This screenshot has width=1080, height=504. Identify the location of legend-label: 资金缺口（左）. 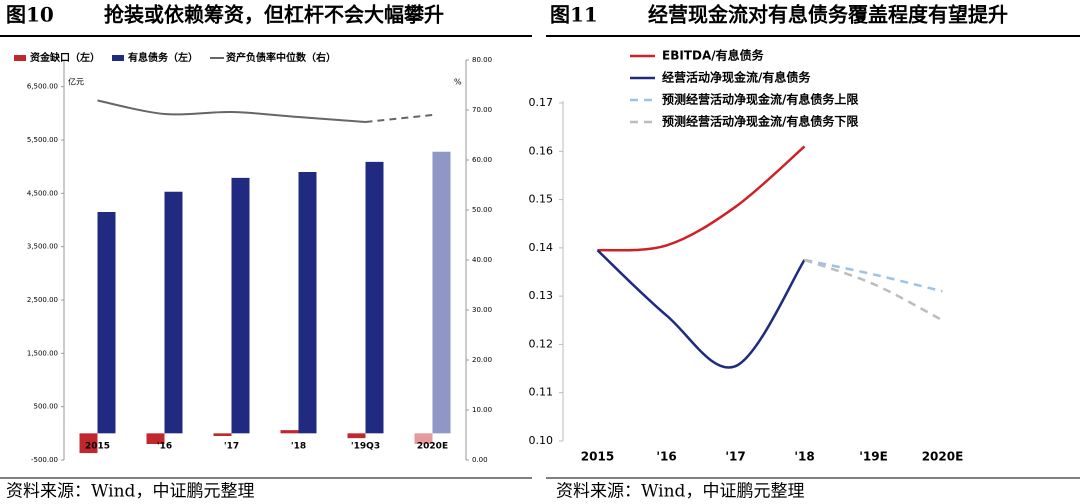
(65, 57).